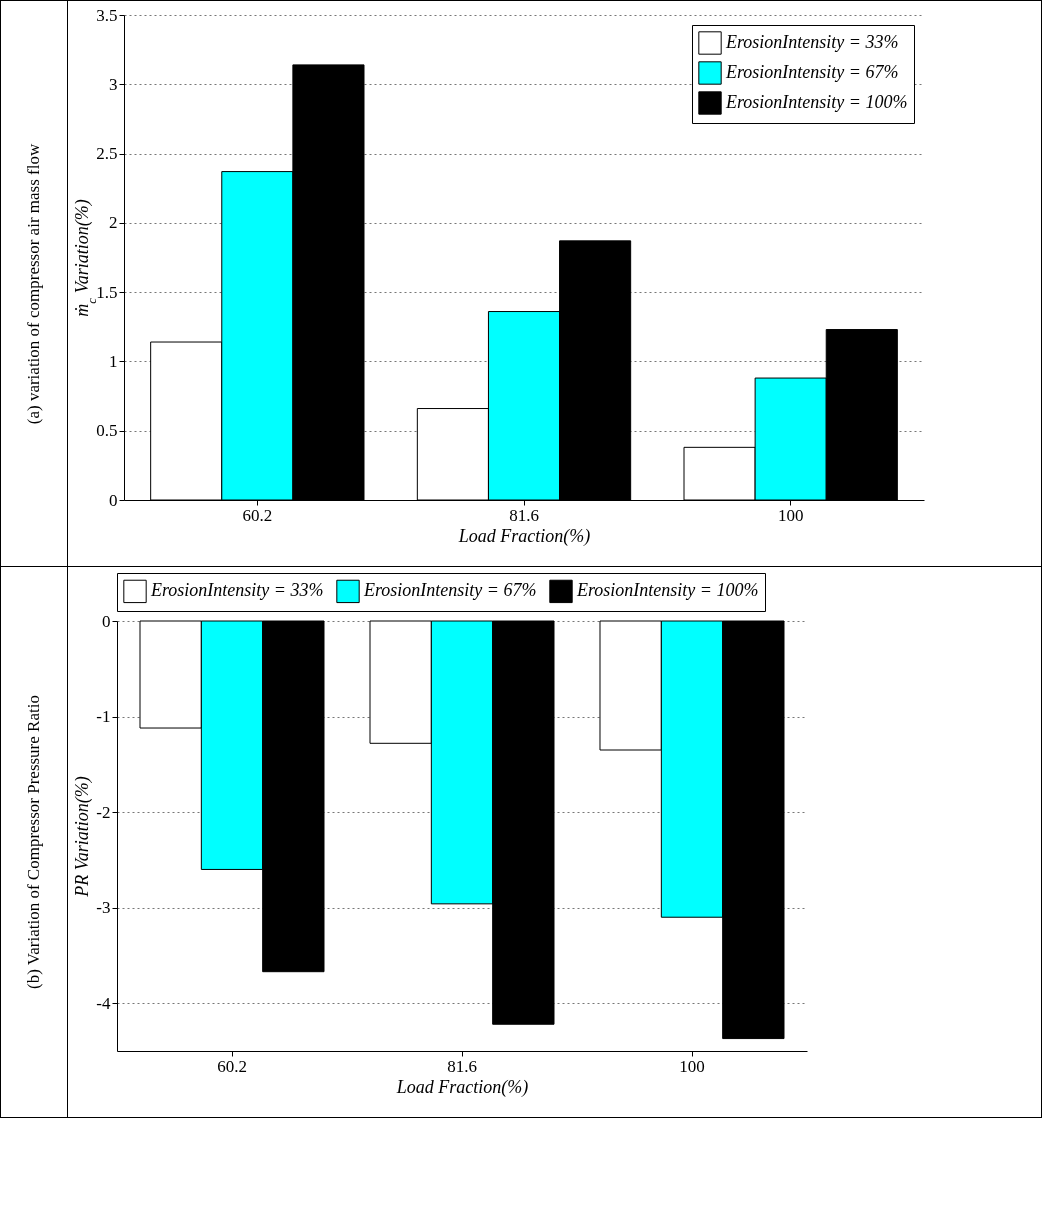 The width and height of the screenshot is (1042, 1211). What do you see at coordinates (113, 361) in the screenshot?
I see `y-tick-label: 1` at bounding box center [113, 361].